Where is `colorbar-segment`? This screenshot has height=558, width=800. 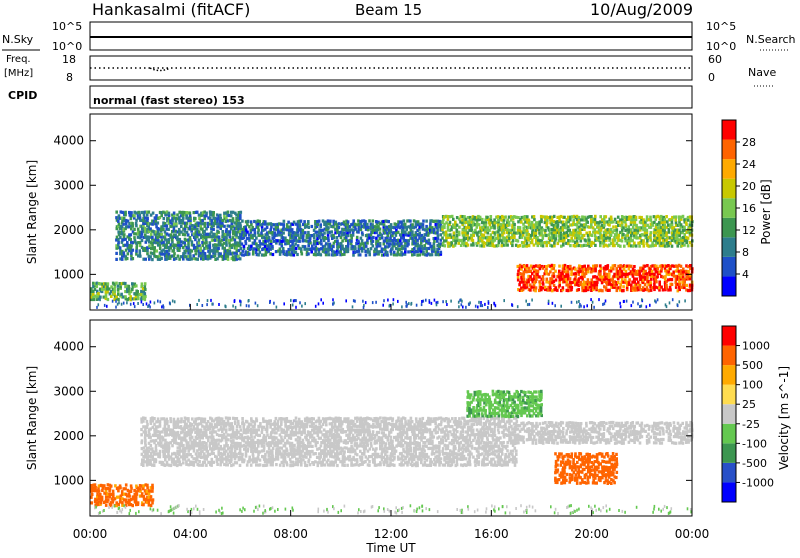 colorbar-segment is located at coordinates (729, 150).